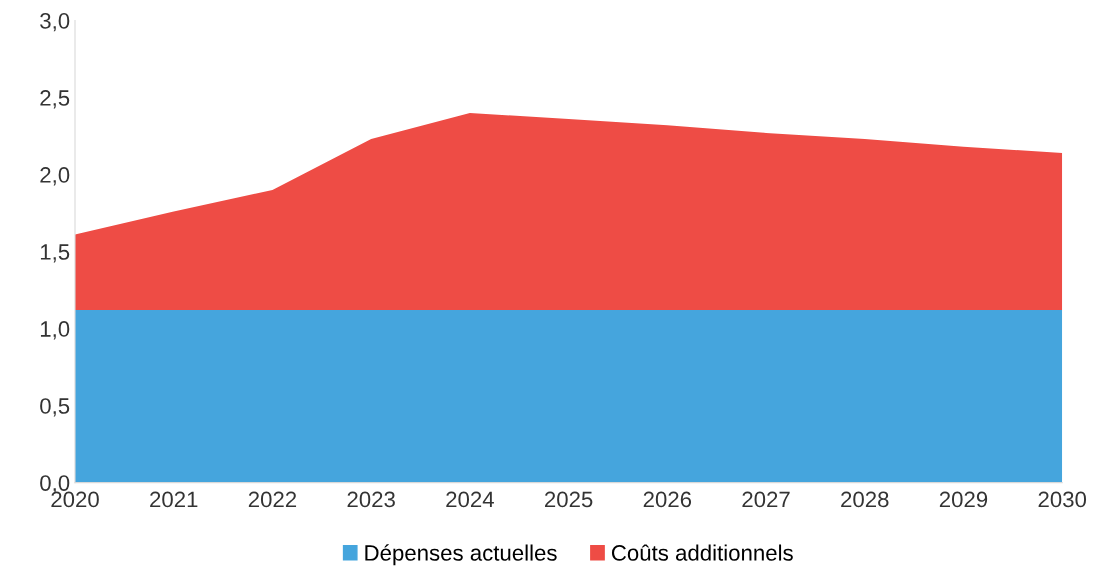 The height and width of the screenshot is (585, 1103). What do you see at coordinates (55, 22) in the screenshot?
I see `y-tick-label: 3,0` at bounding box center [55, 22].